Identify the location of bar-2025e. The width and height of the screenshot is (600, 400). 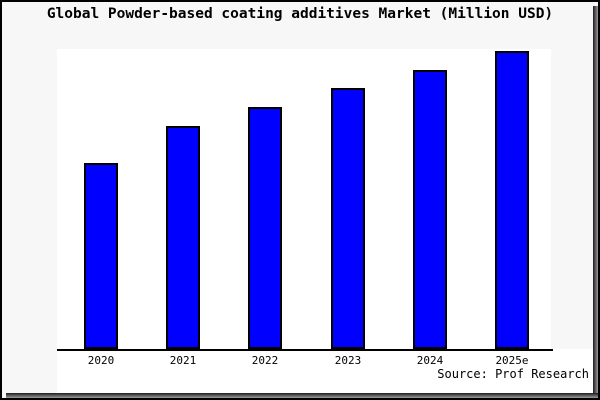
(512, 200).